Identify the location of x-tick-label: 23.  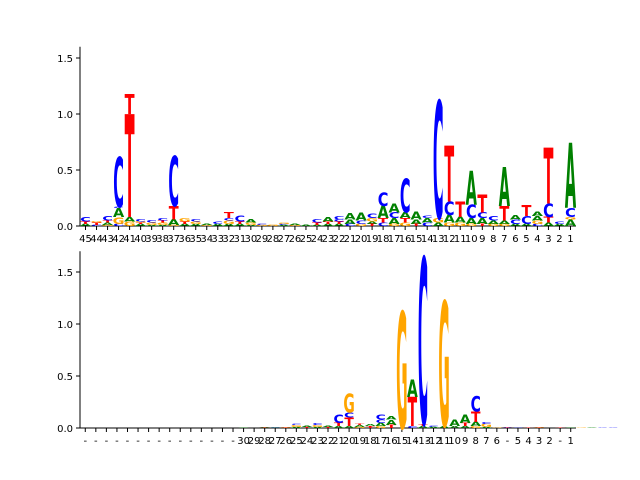
(328, 239).